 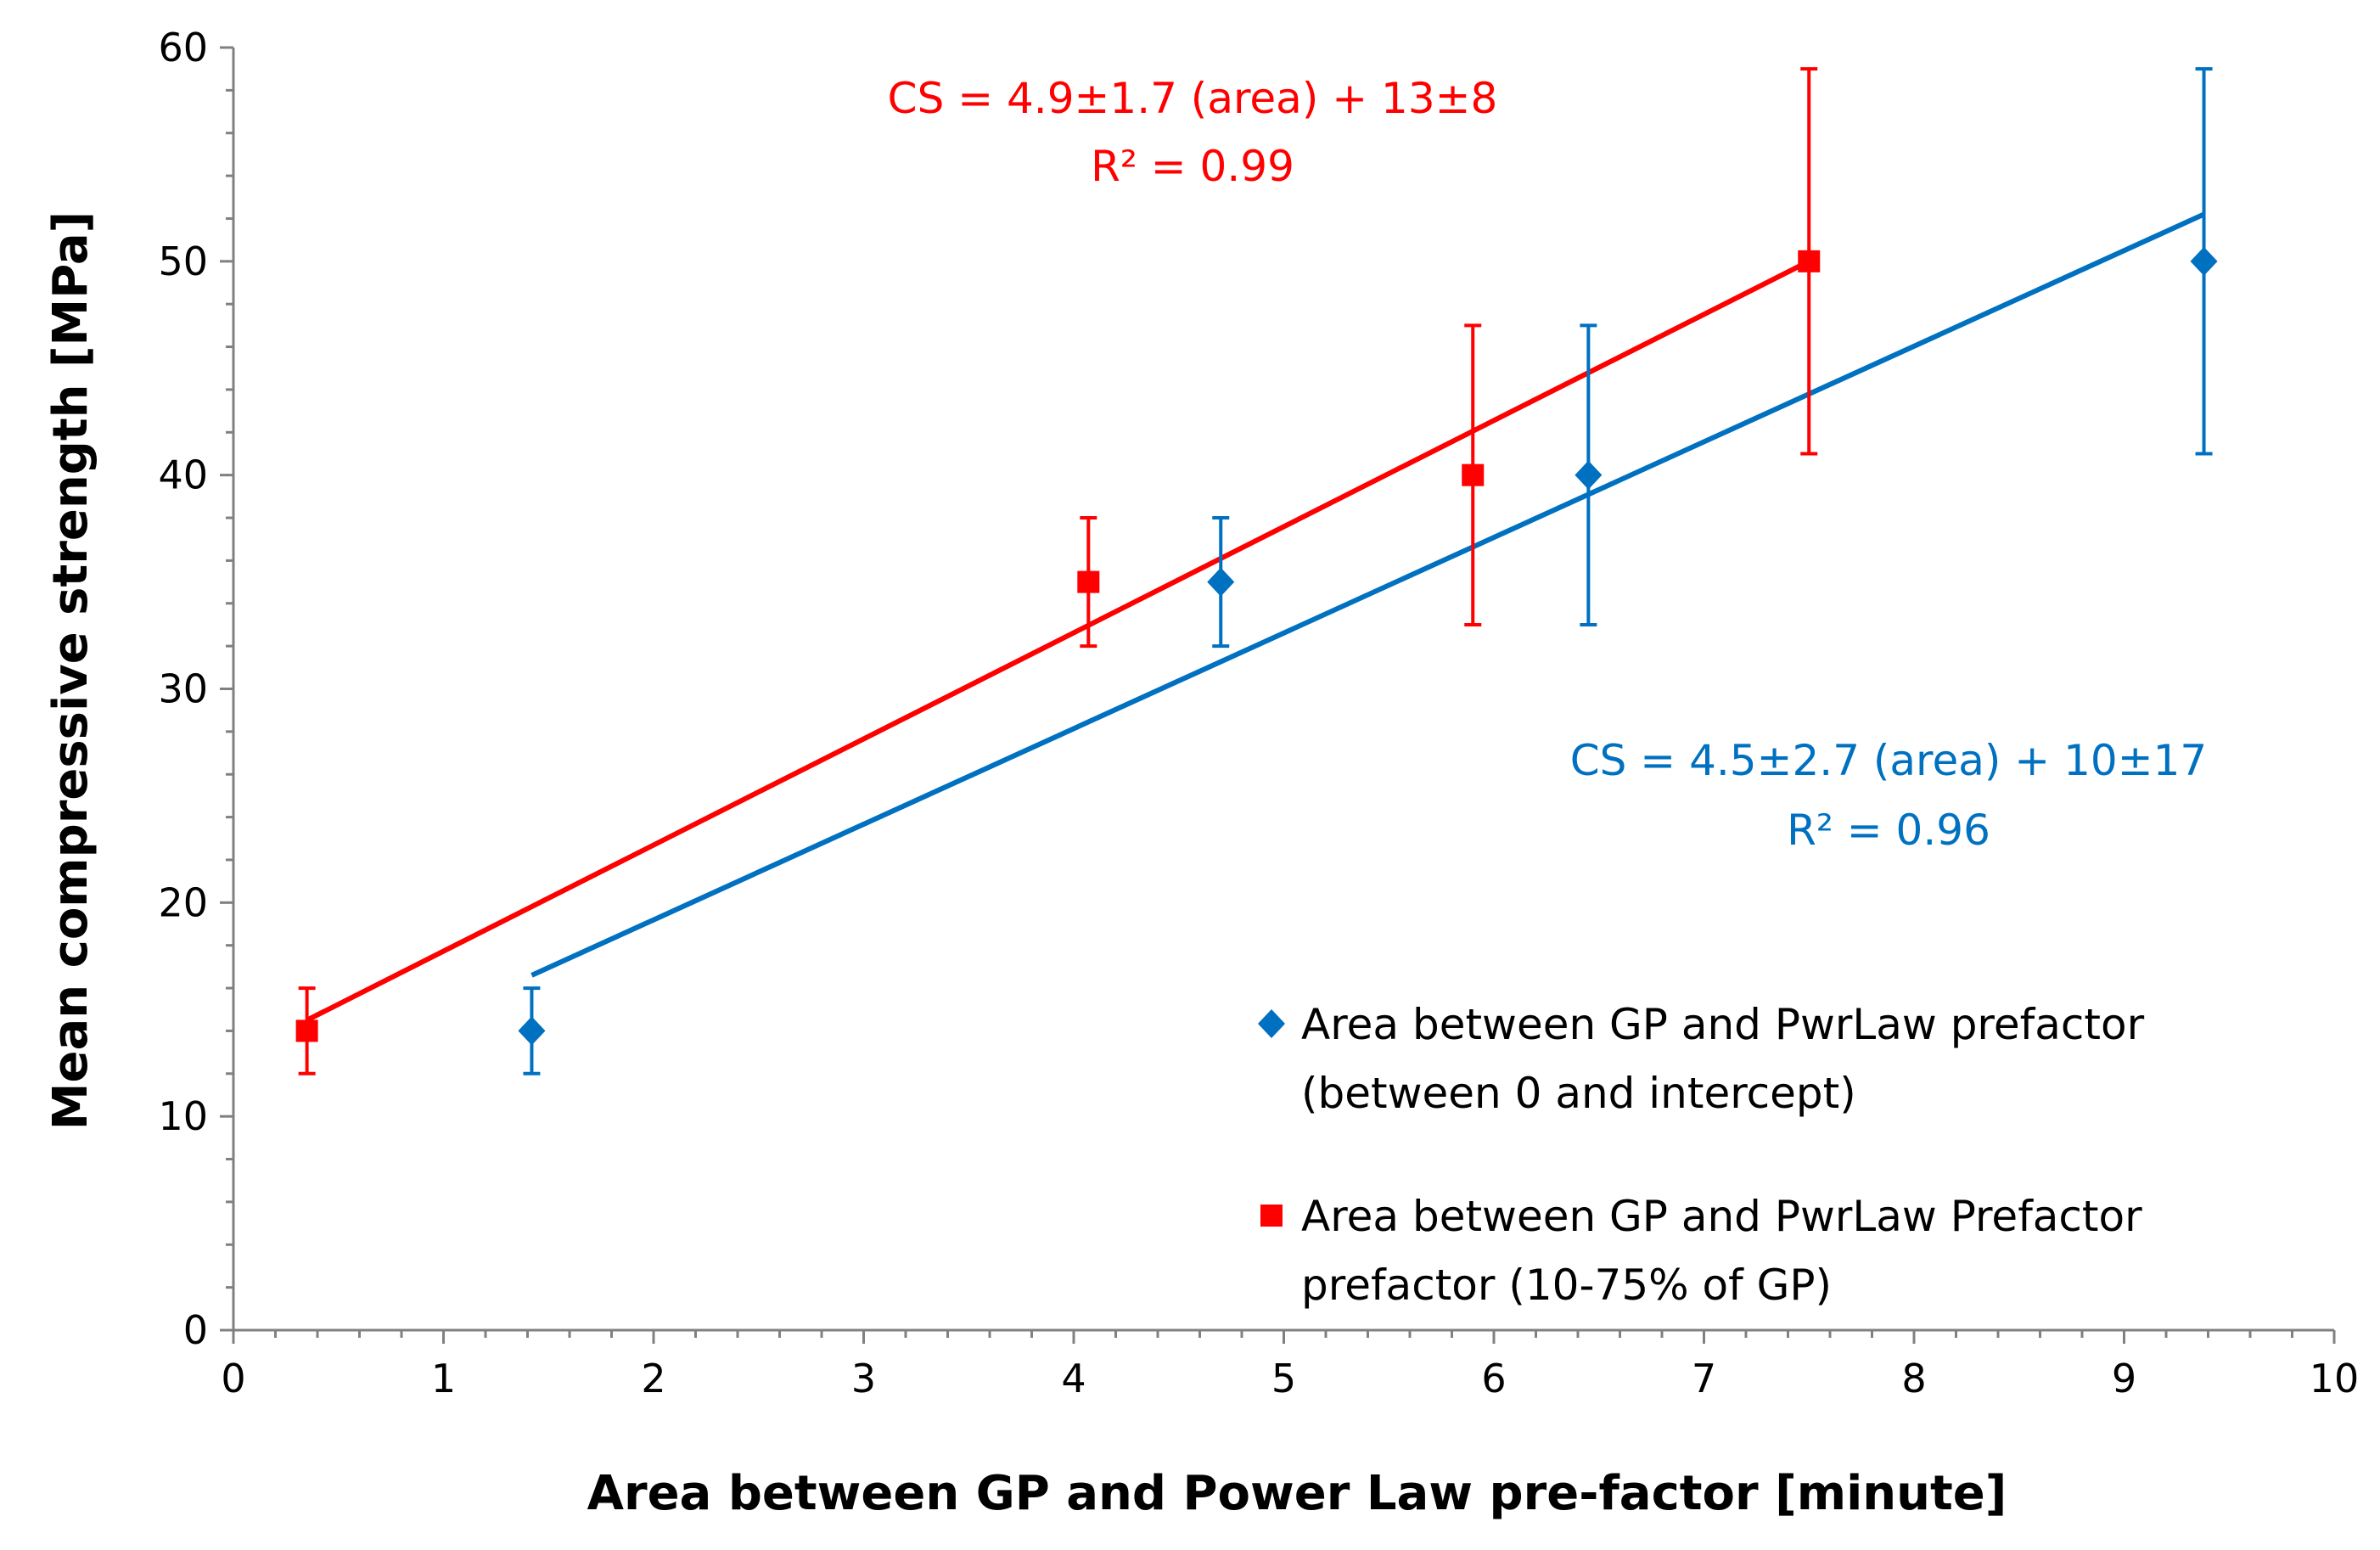 I want to click on legend-label-blue-line2: (between 0 and intercept), so click(x=1578, y=1093).